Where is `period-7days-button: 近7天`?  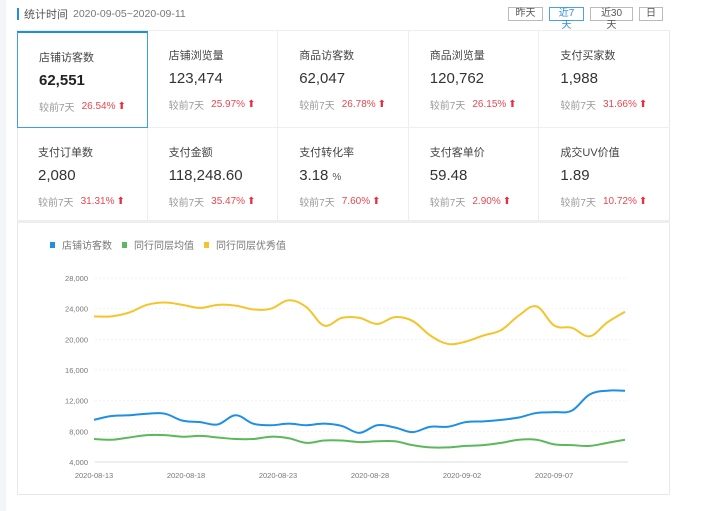
period-7days-button: 近7天 is located at coordinates (566, 19).